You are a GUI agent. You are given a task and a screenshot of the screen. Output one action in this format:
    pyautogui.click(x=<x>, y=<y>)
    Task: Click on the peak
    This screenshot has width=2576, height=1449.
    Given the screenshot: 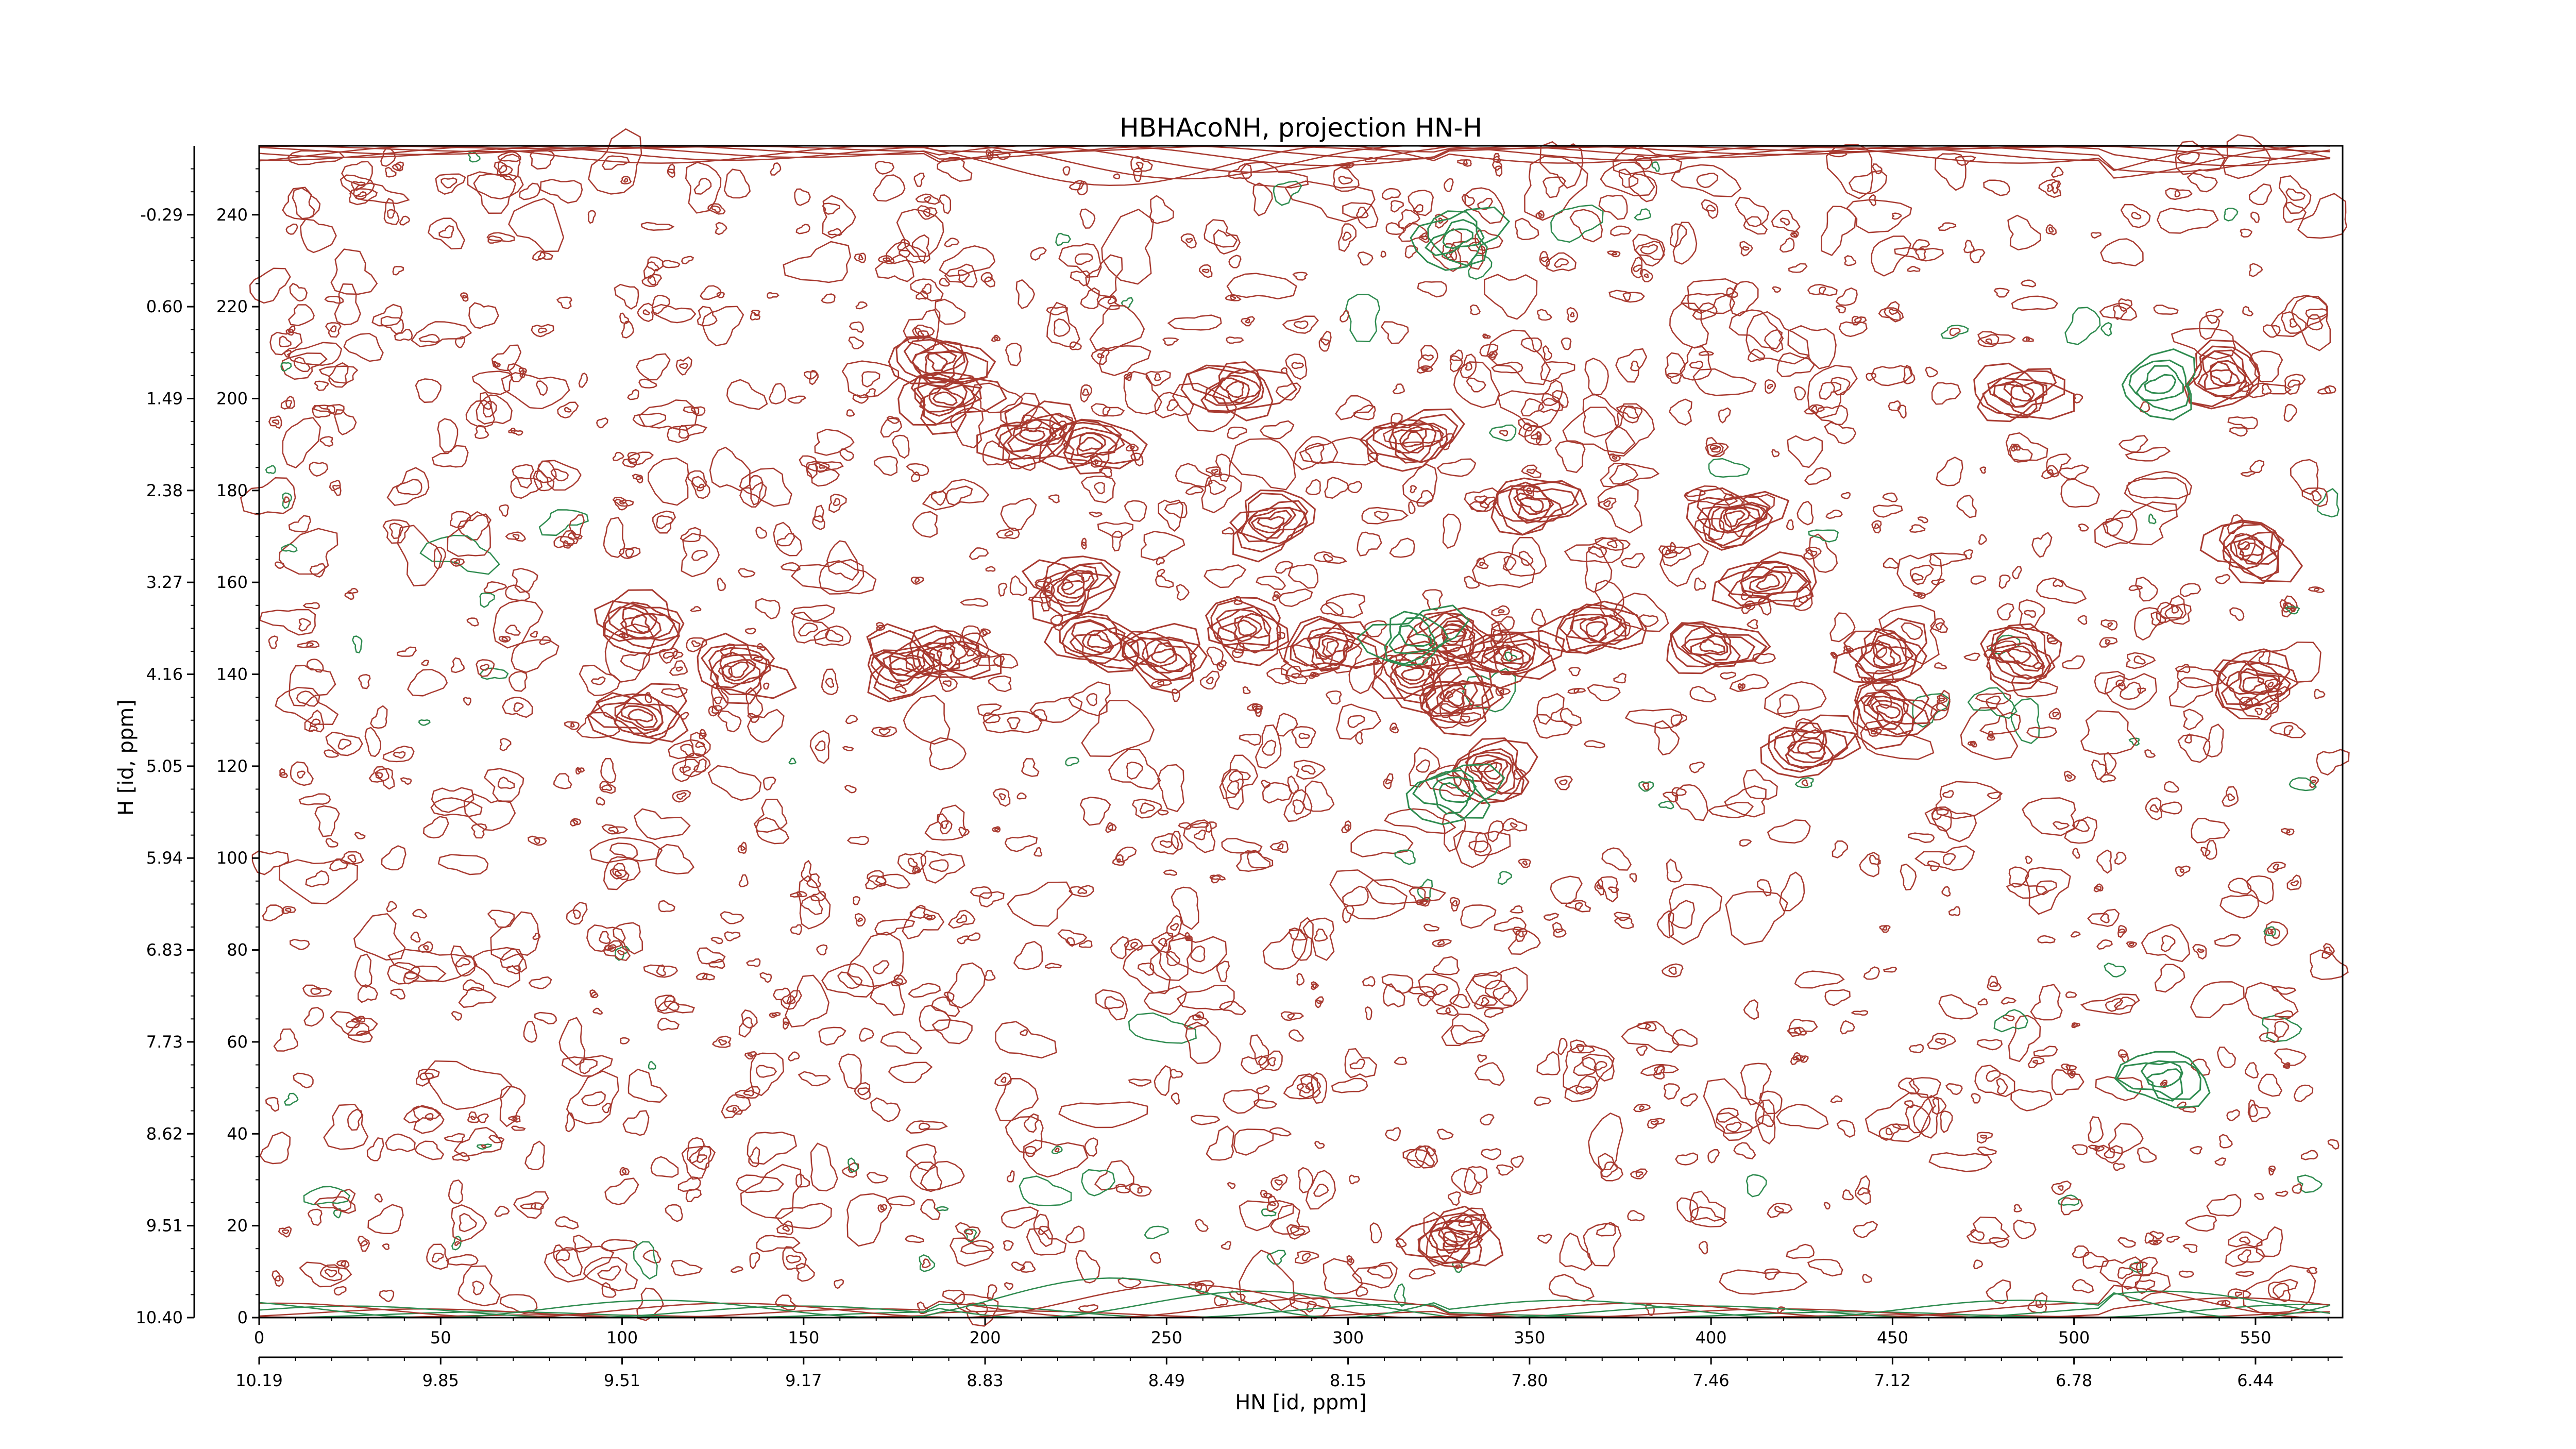 What is the action you would take?
    pyautogui.click(x=1239, y=391)
    